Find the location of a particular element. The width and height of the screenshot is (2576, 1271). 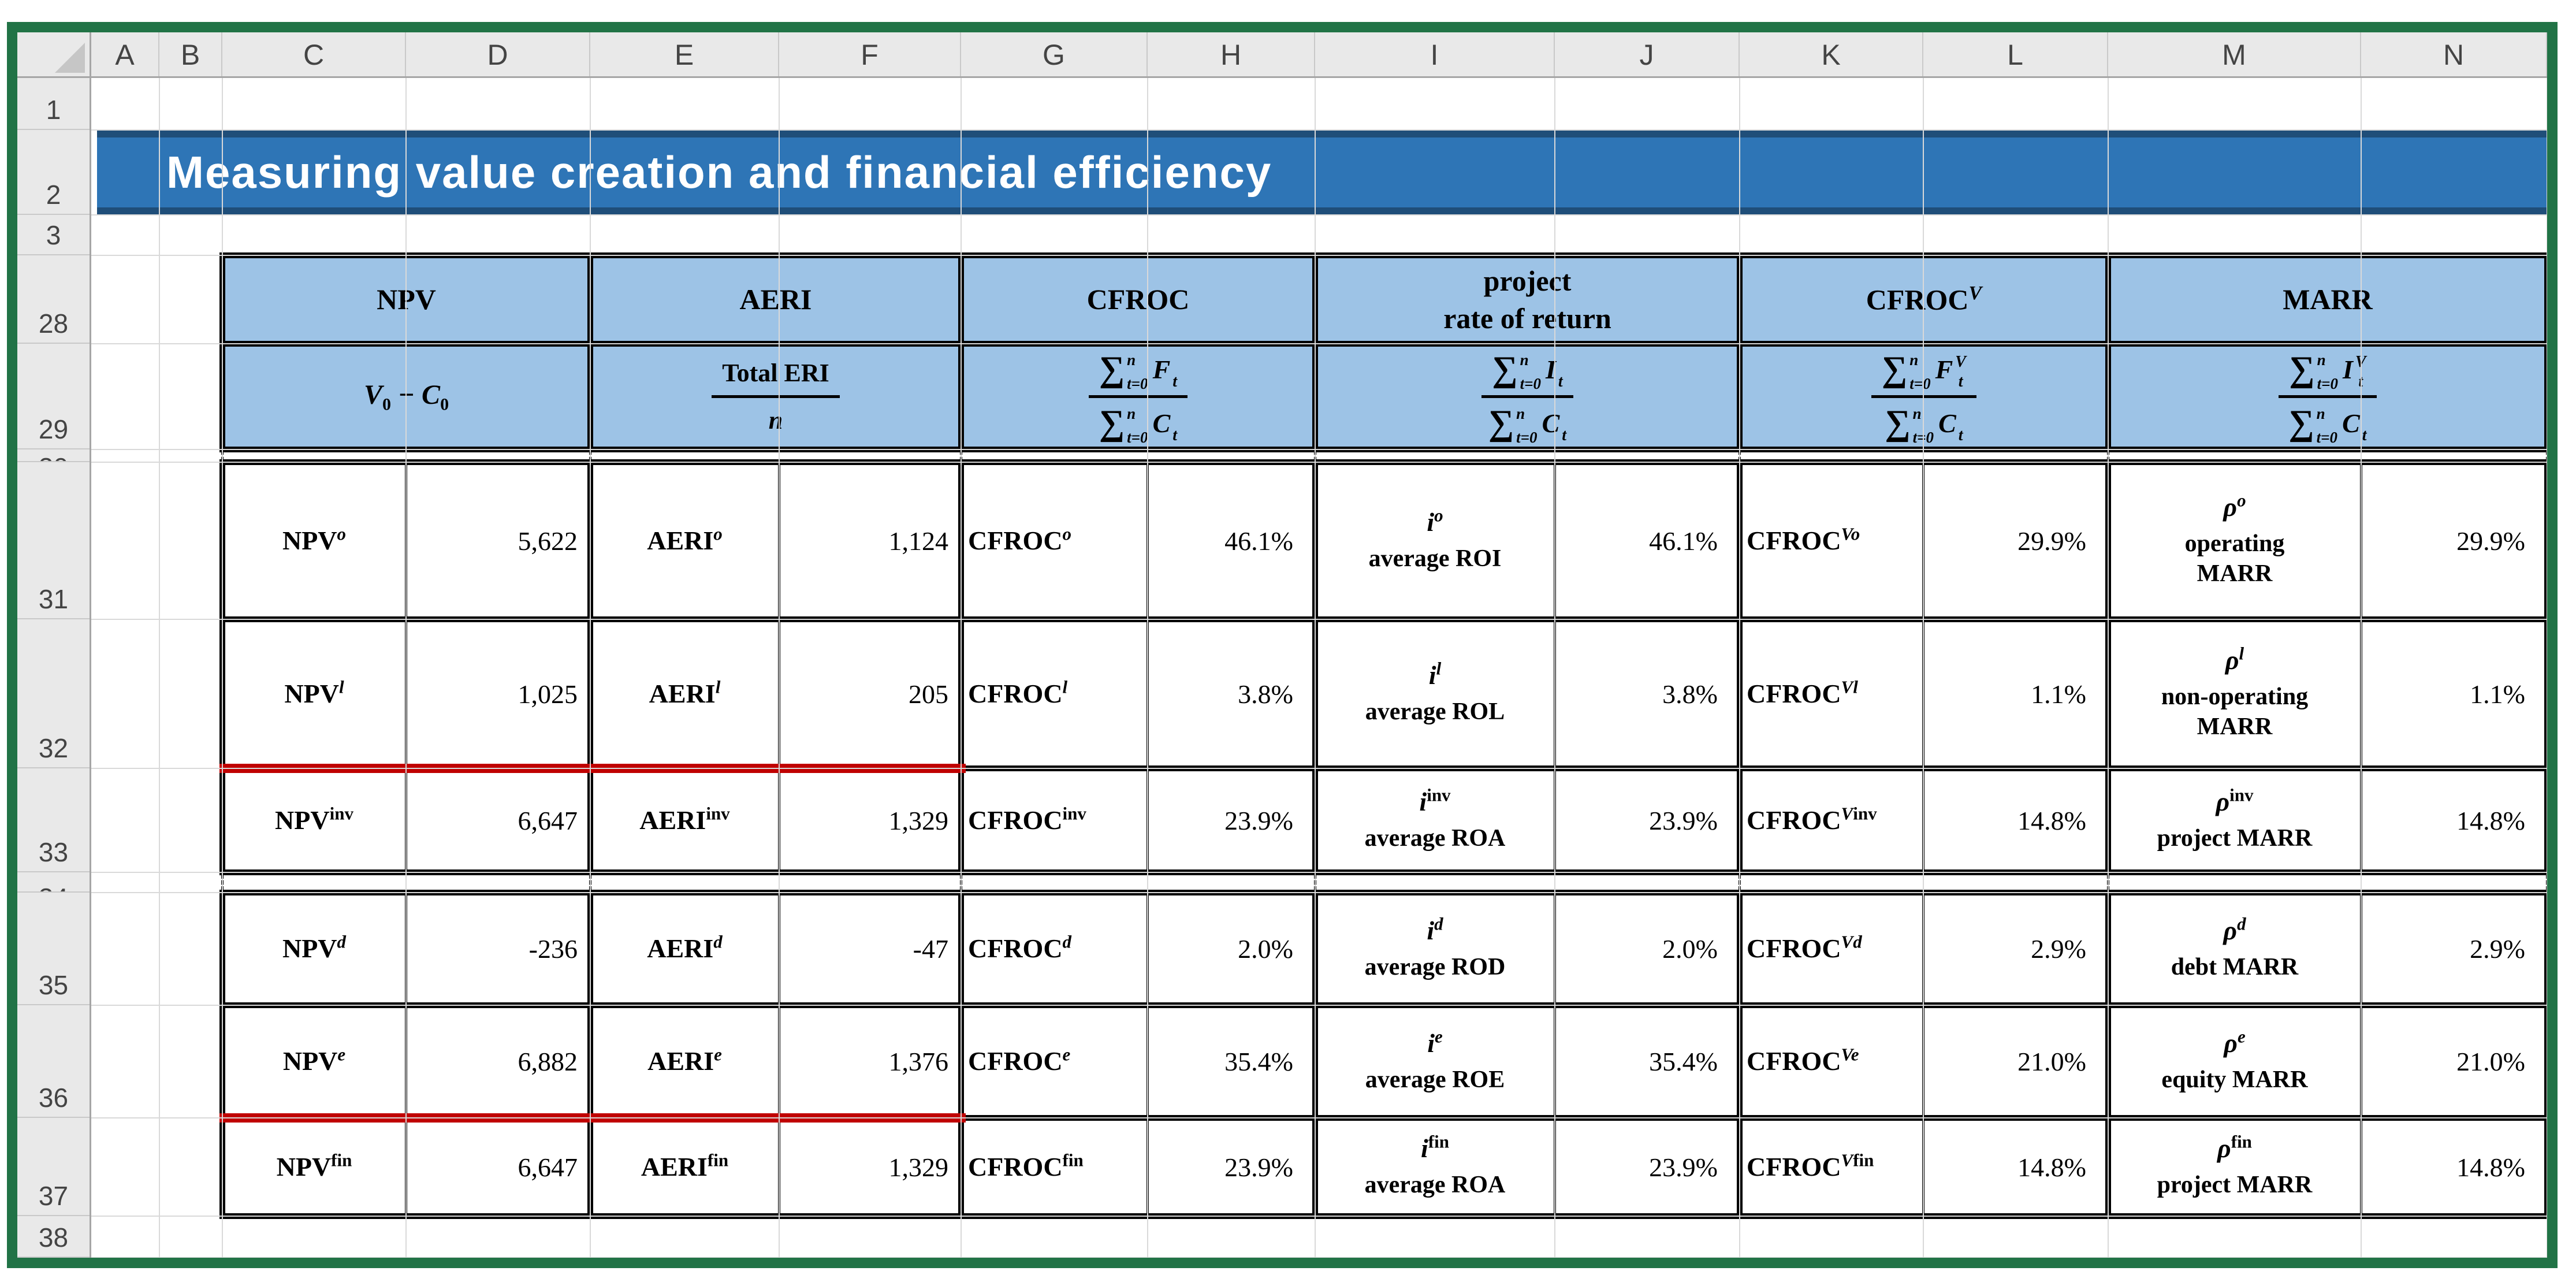

row-37-marr-value: 14.8% is located at coordinates (2454, 1167).